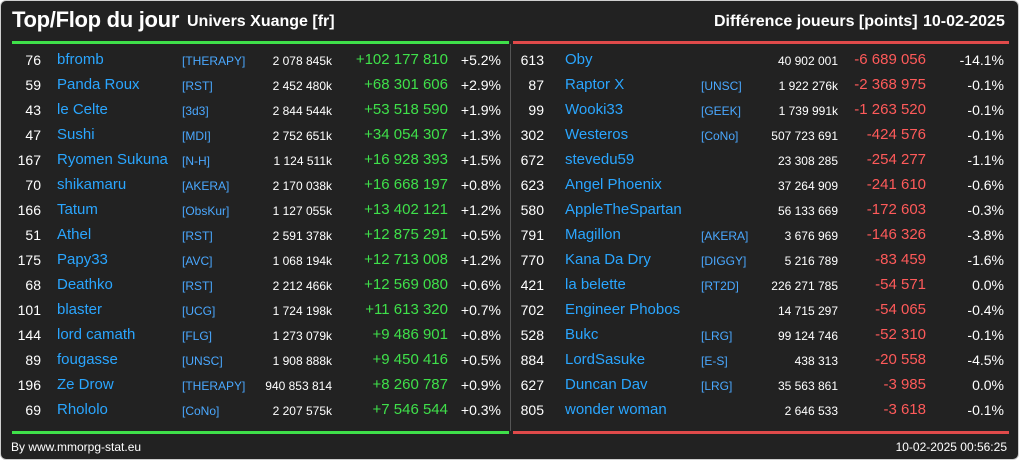 This screenshot has width=1019, height=460. What do you see at coordinates (197, 336) in the screenshot?
I see `guild-tag: [FLG]` at bounding box center [197, 336].